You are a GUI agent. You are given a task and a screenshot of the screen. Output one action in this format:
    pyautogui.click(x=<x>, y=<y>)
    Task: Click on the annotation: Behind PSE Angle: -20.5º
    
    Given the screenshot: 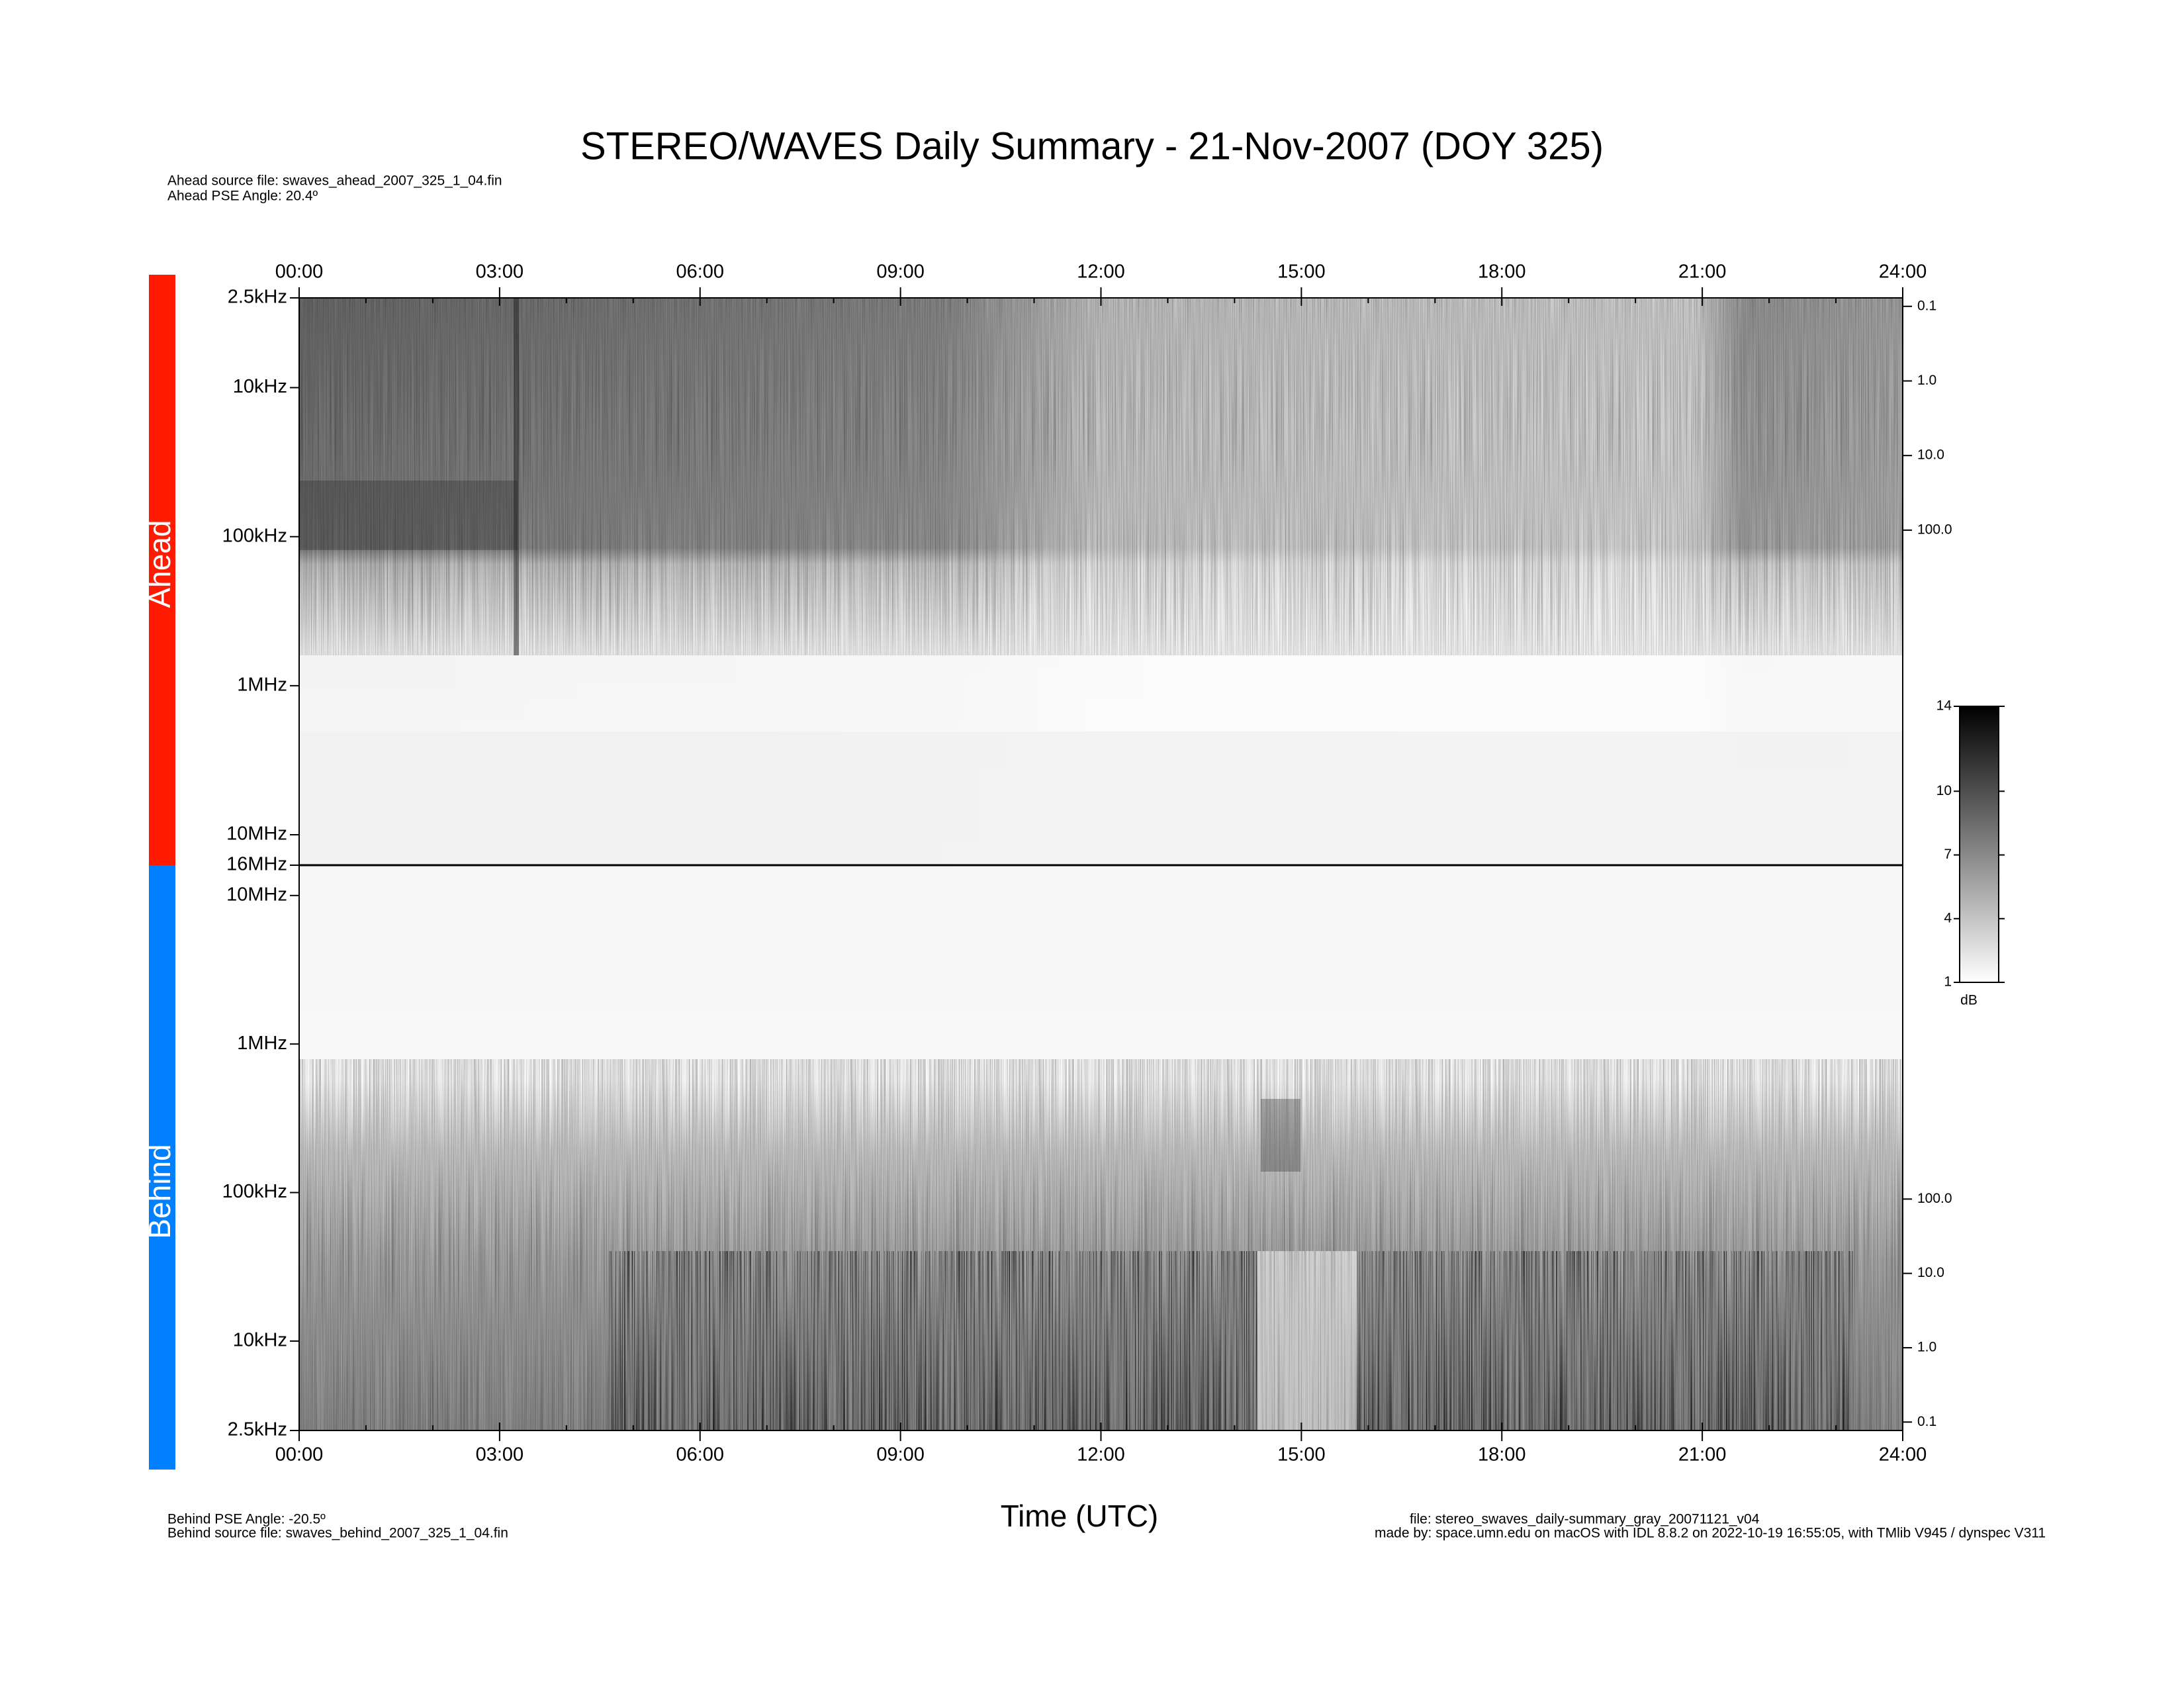 What is the action you would take?
    pyautogui.click(x=246, y=1519)
    